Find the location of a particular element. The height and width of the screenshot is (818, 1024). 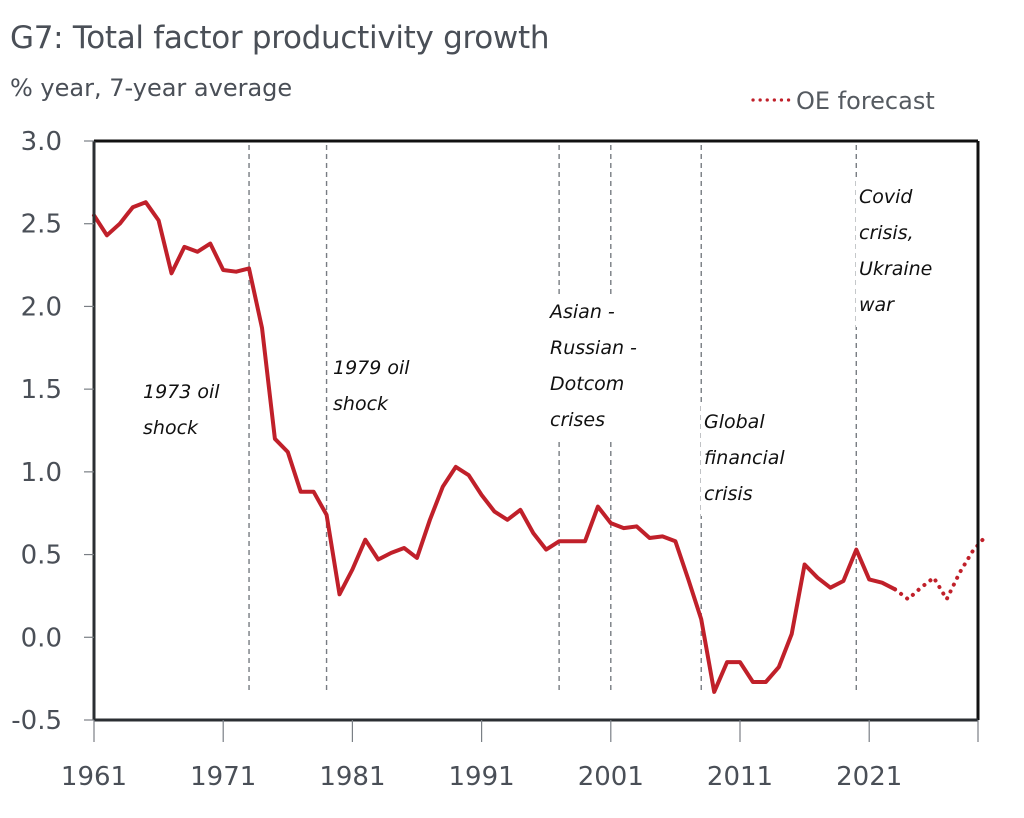

annotation-text-1979: 1979 oil is located at coordinates (371, 368).